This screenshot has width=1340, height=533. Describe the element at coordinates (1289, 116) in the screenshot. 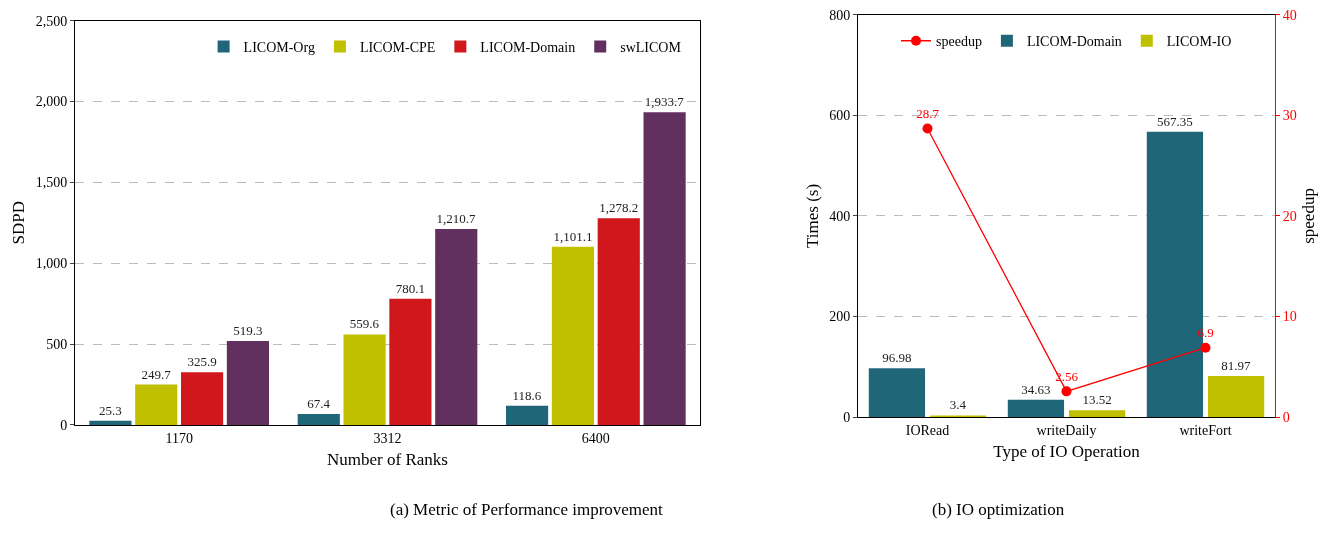

I see `y2-tick-label: 30` at that location.